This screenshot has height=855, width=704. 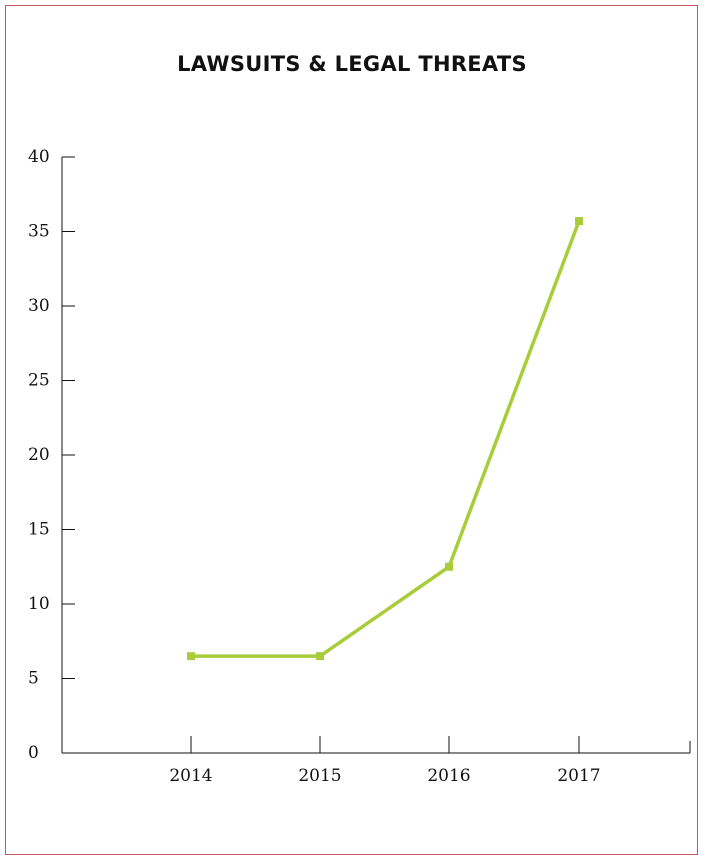 What do you see at coordinates (39, 157) in the screenshot?
I see `y-tick-label: 40` at bounding box center [39, 157].